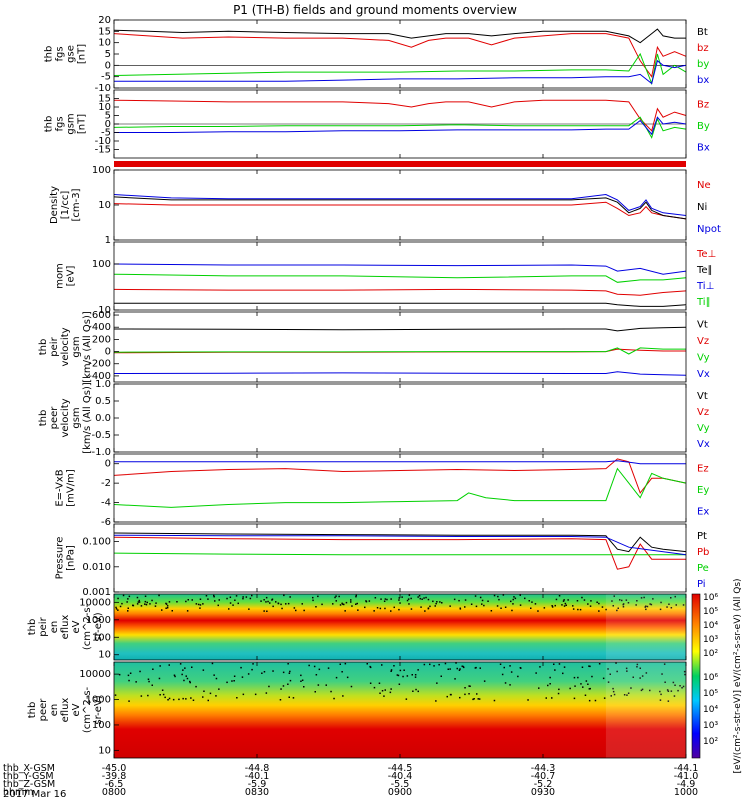 Image resolution: width=750 pixels, height=800 pixels. What do you see at coordinates (103, 401) in the screenshot?
I see `y-tick-label: 0.5` at bounding box center [103, 401].